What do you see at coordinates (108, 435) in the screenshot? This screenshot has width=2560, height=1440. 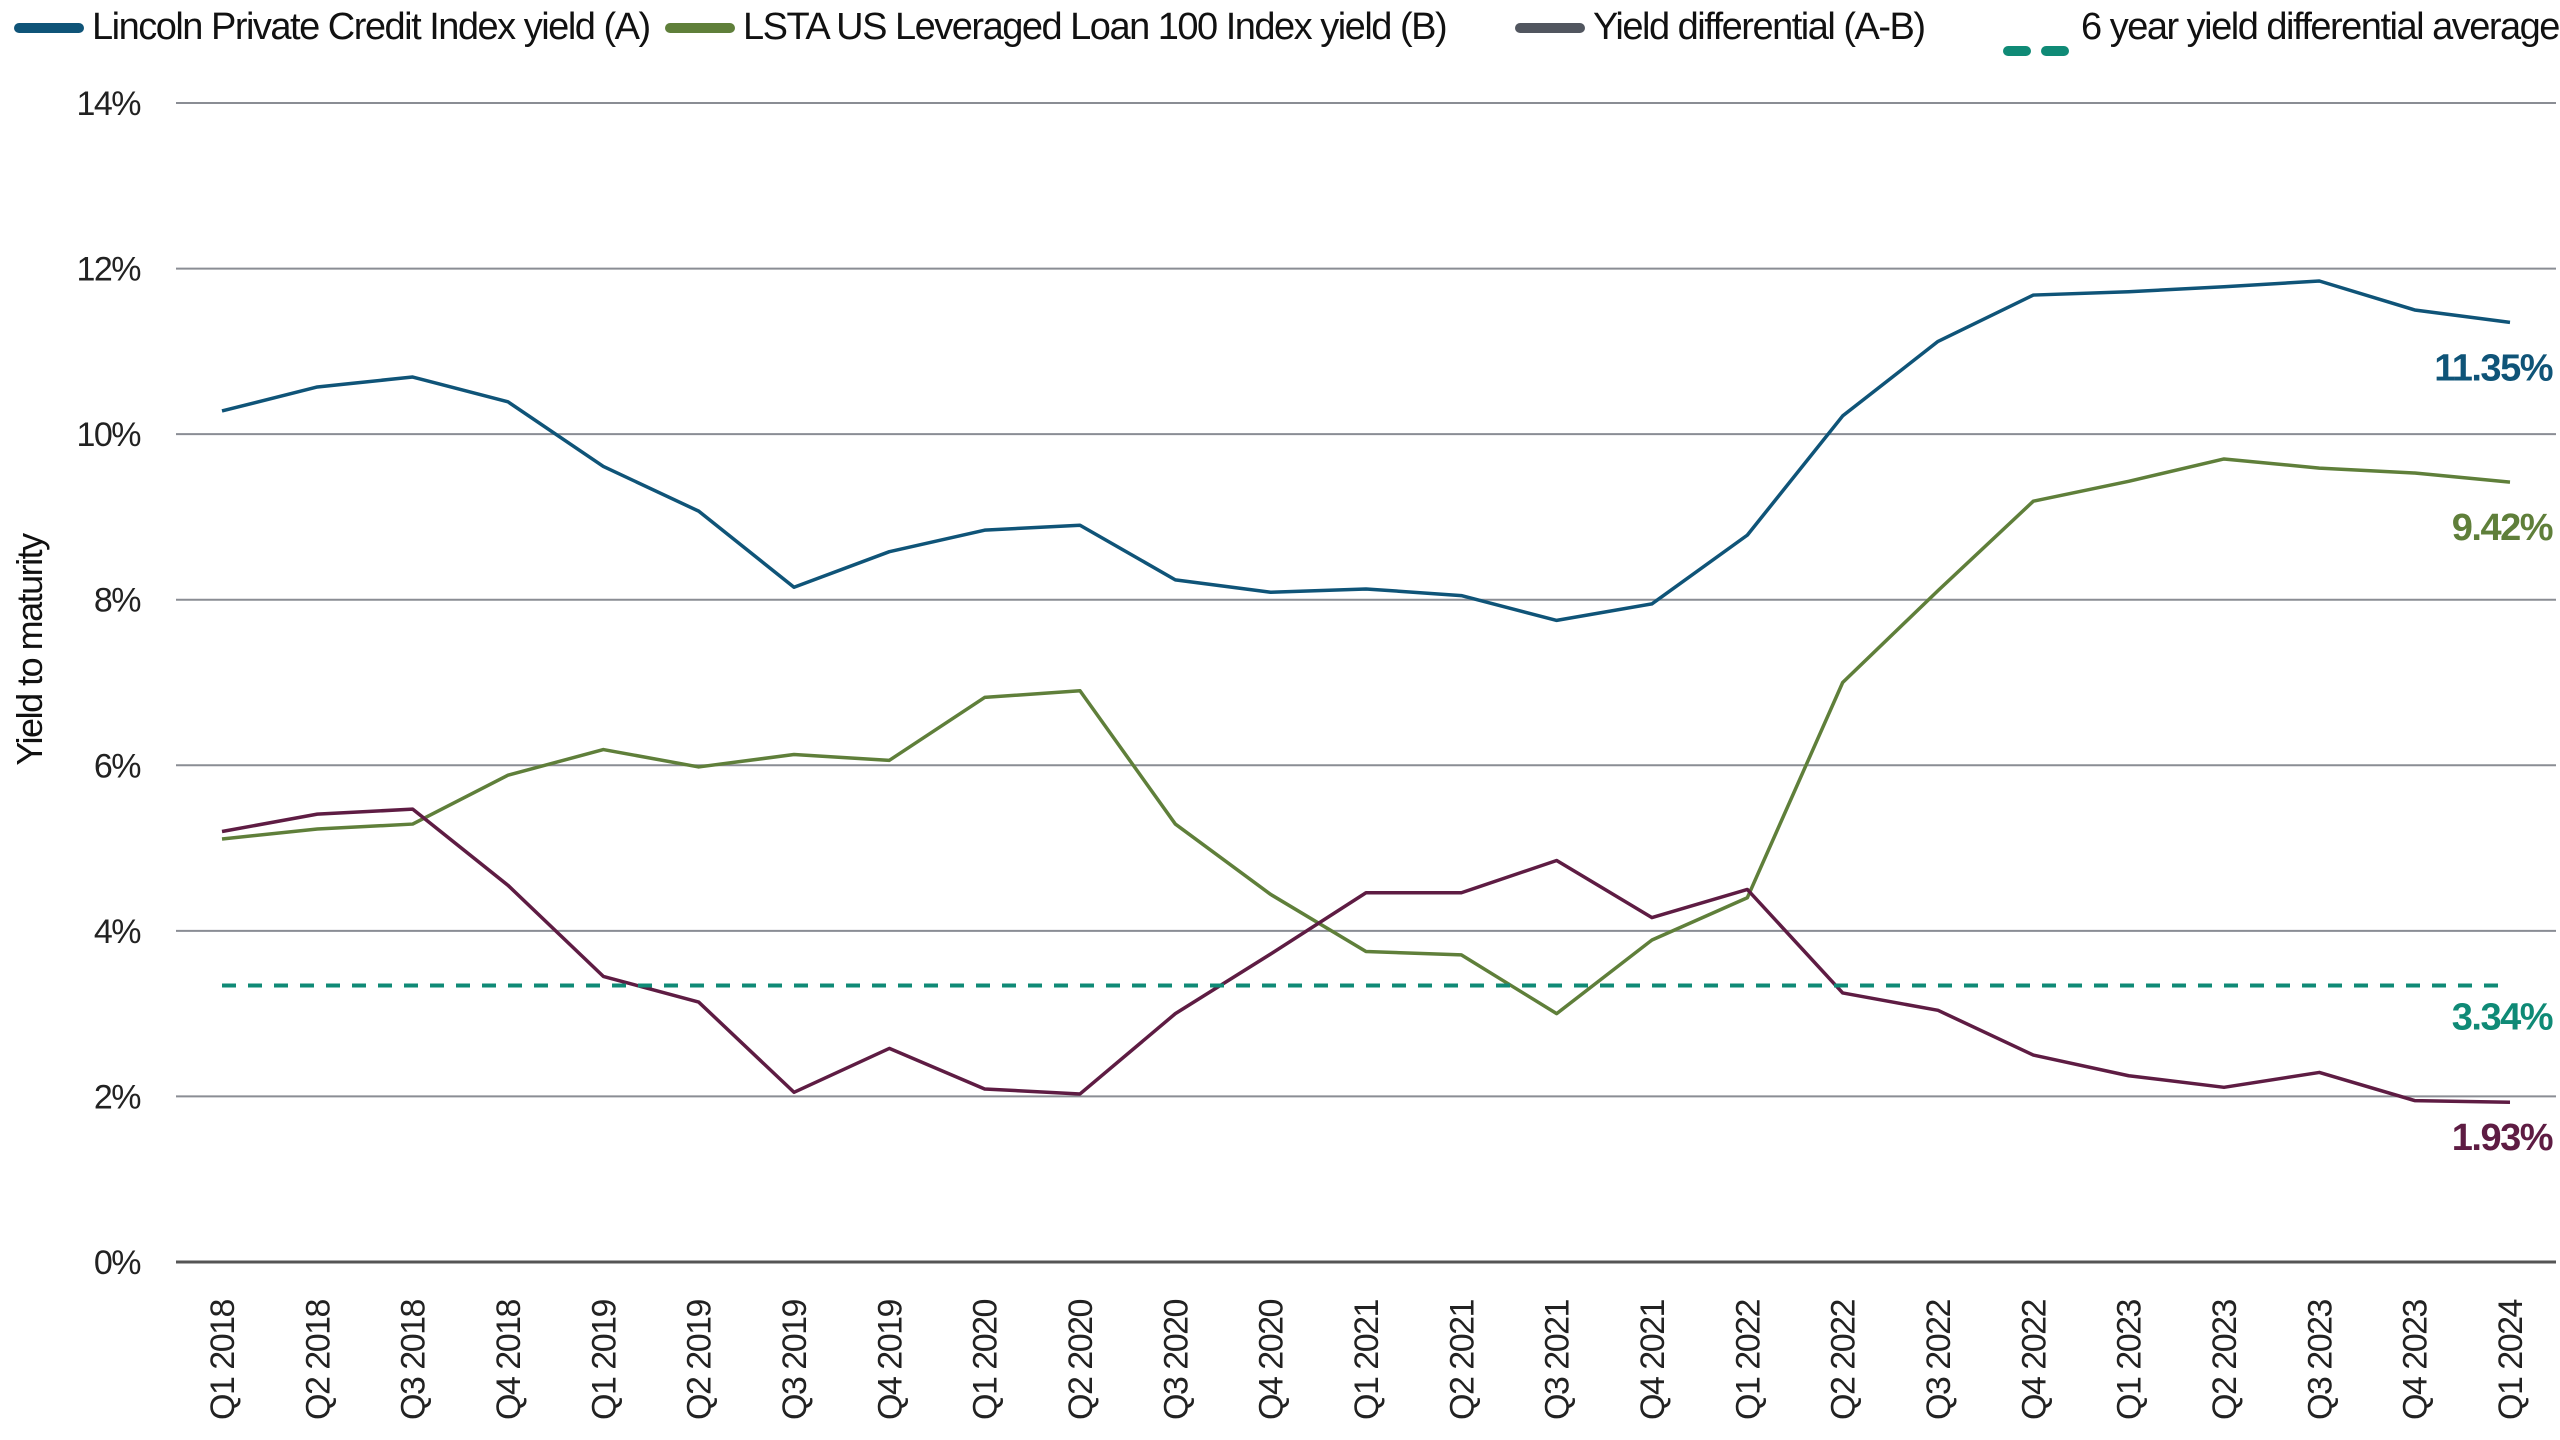 I see `y-tick-label: 10%` at bounding box center [108, 435].